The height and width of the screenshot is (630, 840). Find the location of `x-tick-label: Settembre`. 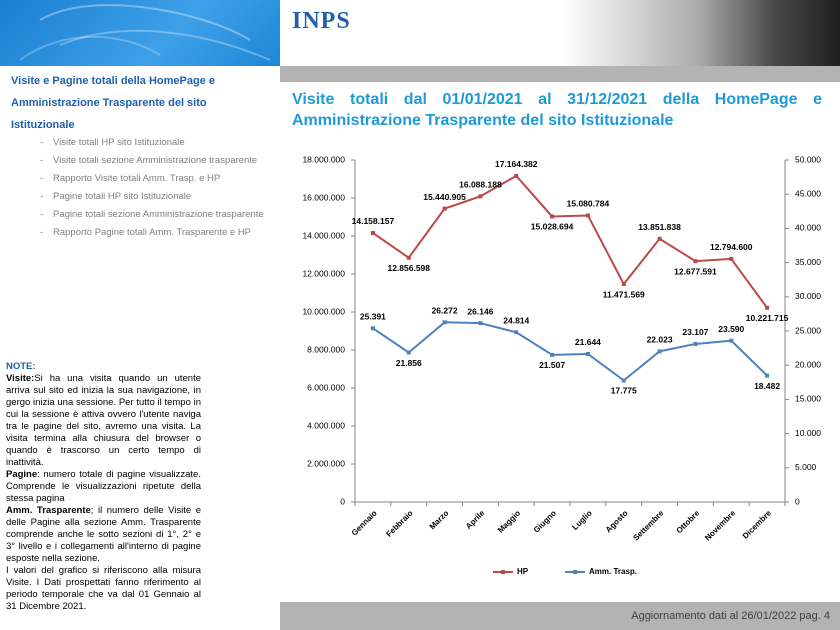

x-tick-label: Settembre is located at coordinates (648, 525).